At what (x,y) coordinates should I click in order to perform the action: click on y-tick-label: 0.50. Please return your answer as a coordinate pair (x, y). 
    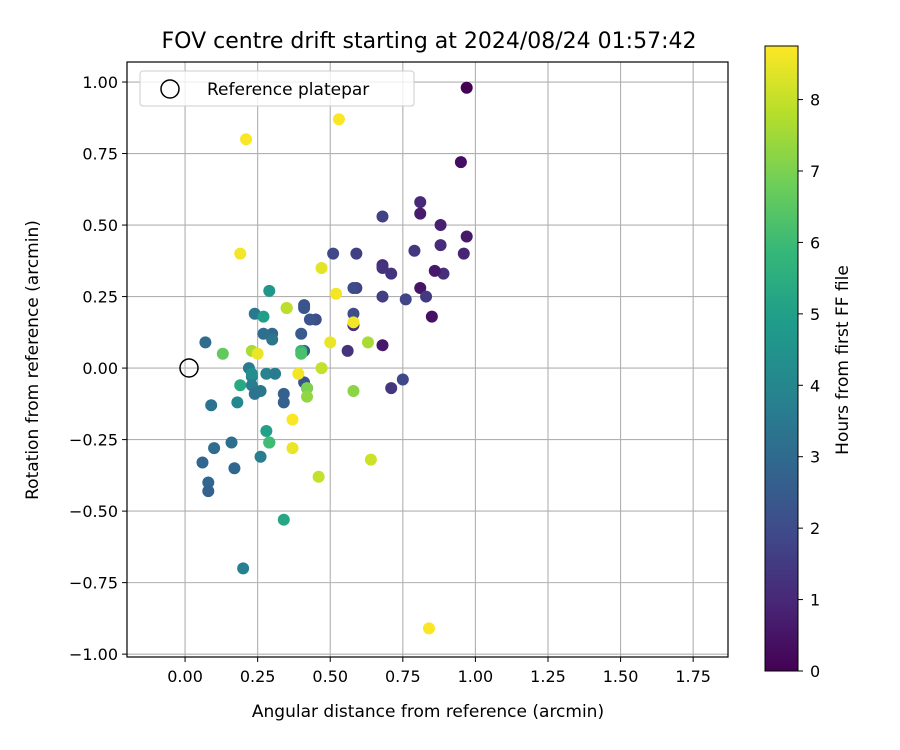
    Looking at the image, I should click on (100, 225).